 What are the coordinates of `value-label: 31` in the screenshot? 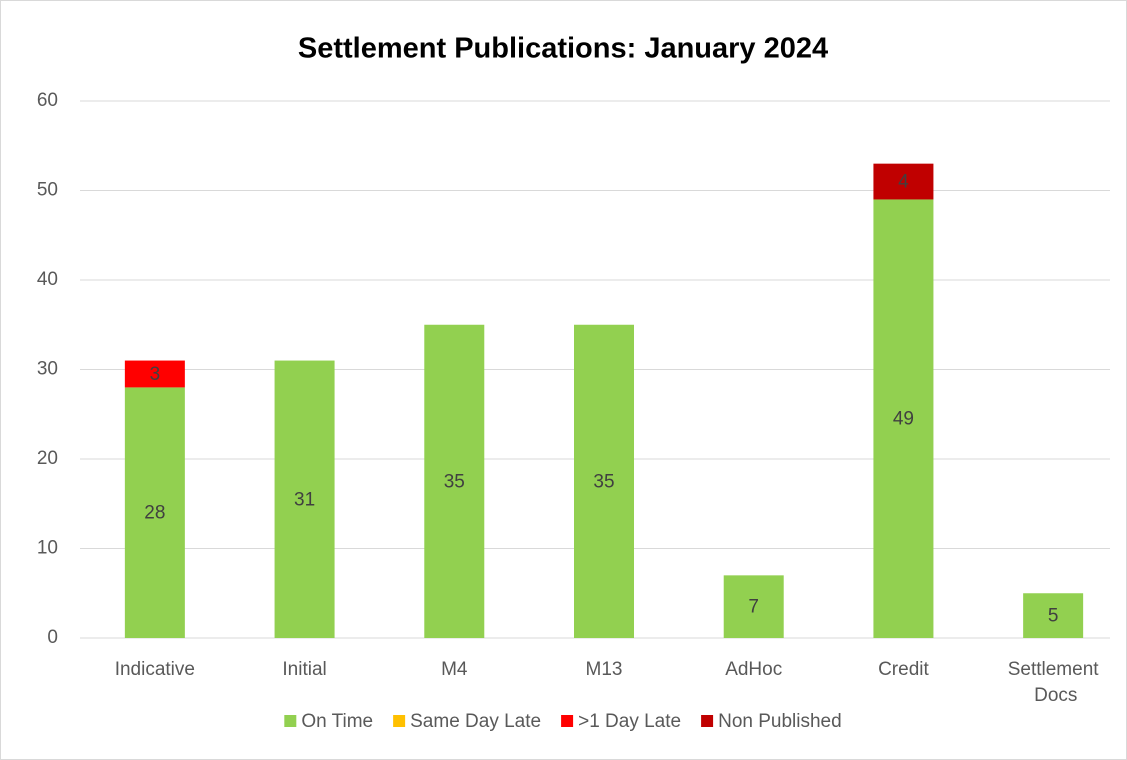 It's located at (304, 499).